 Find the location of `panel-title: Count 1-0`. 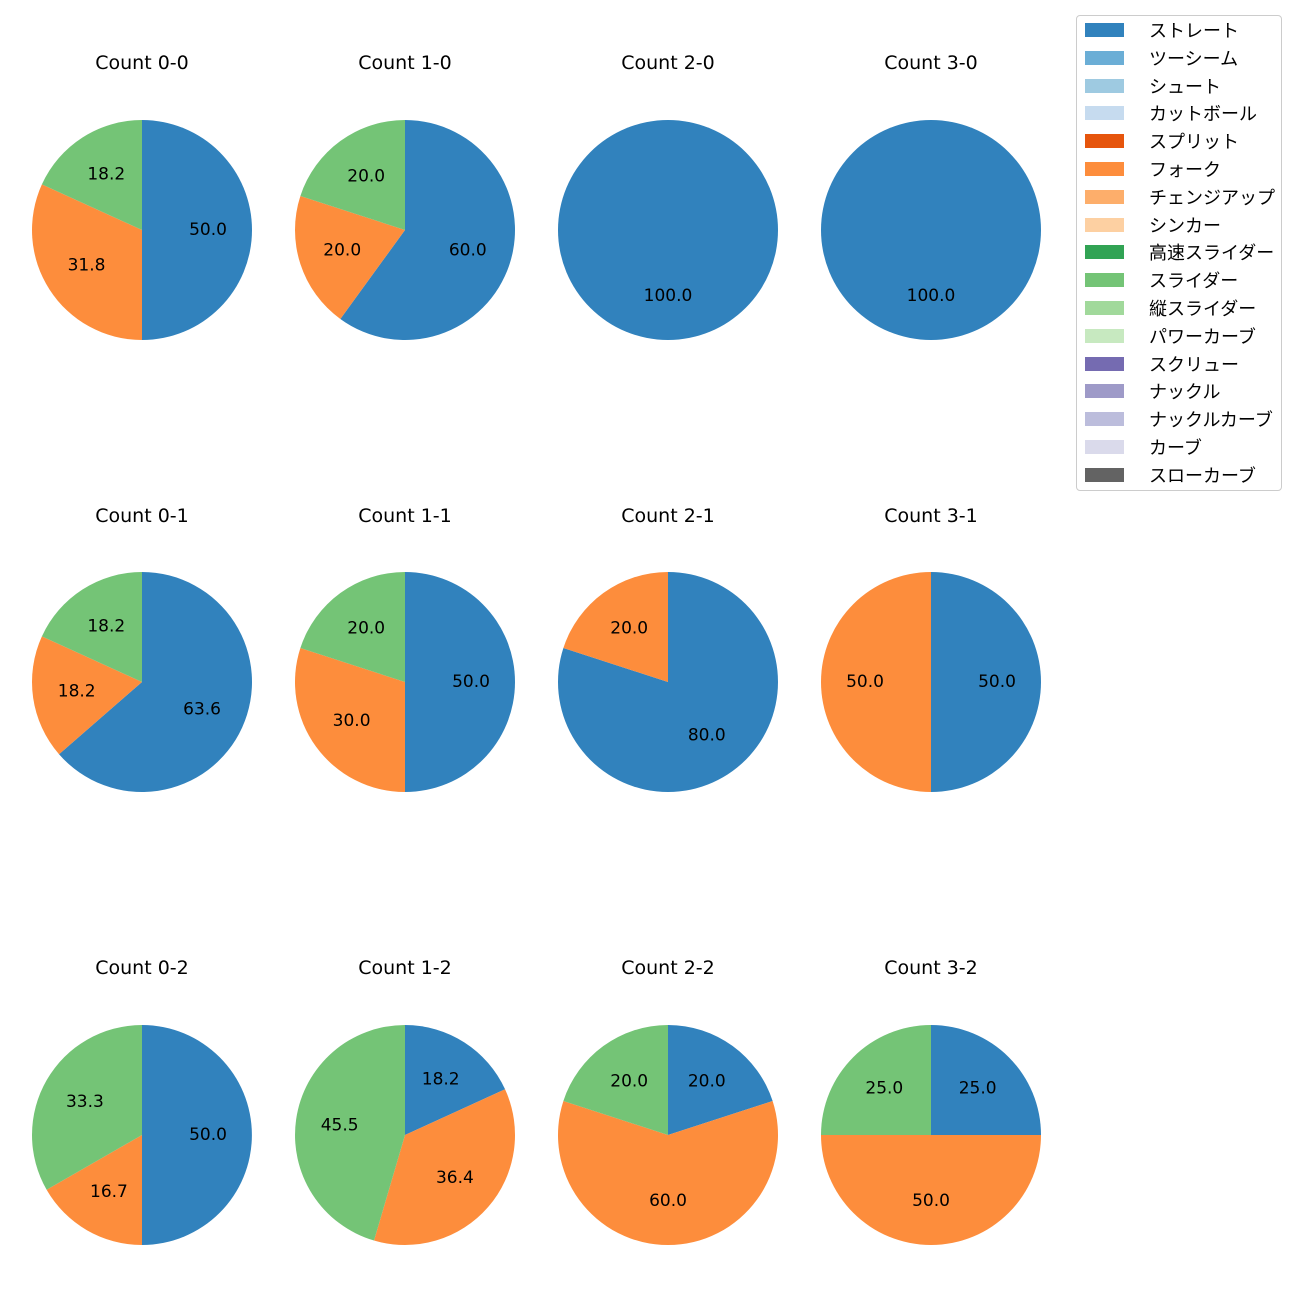

panel-title: Count 1-0 is located at coordinates (405, 63).